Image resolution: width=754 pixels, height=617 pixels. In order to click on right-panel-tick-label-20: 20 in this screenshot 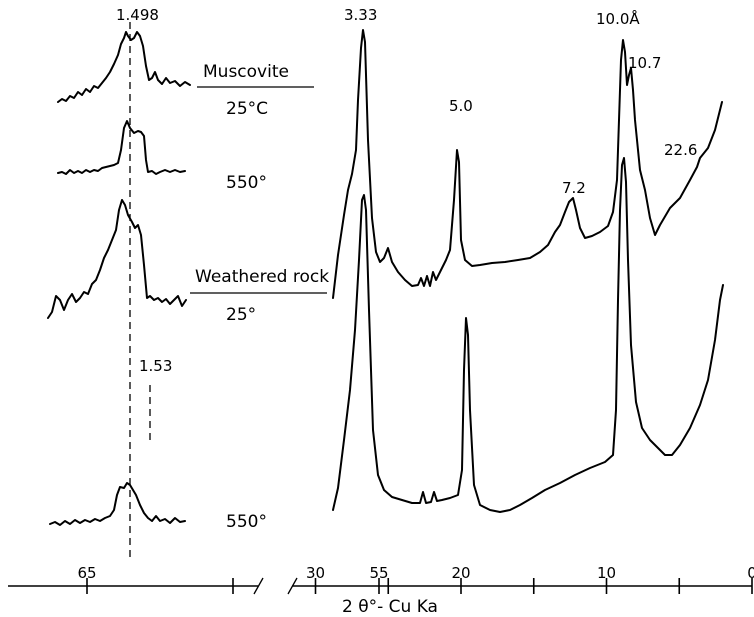, I will do `click(460, 573)`.